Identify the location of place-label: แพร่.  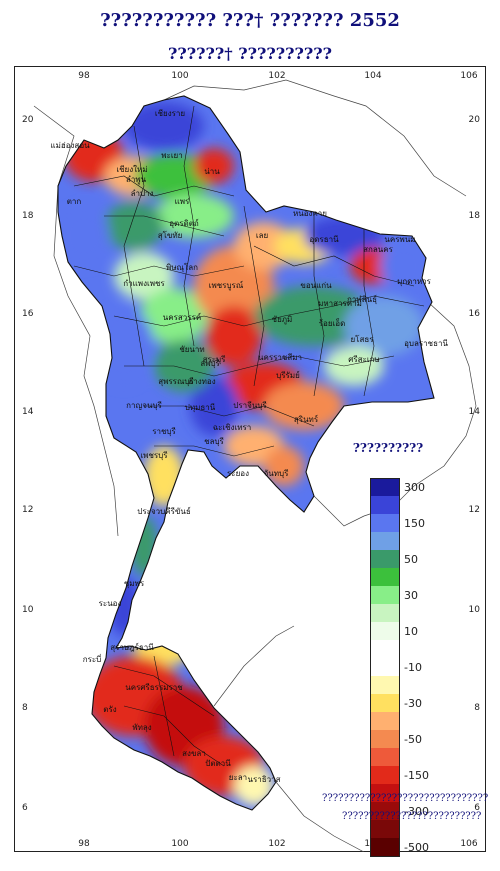
(182, 201).